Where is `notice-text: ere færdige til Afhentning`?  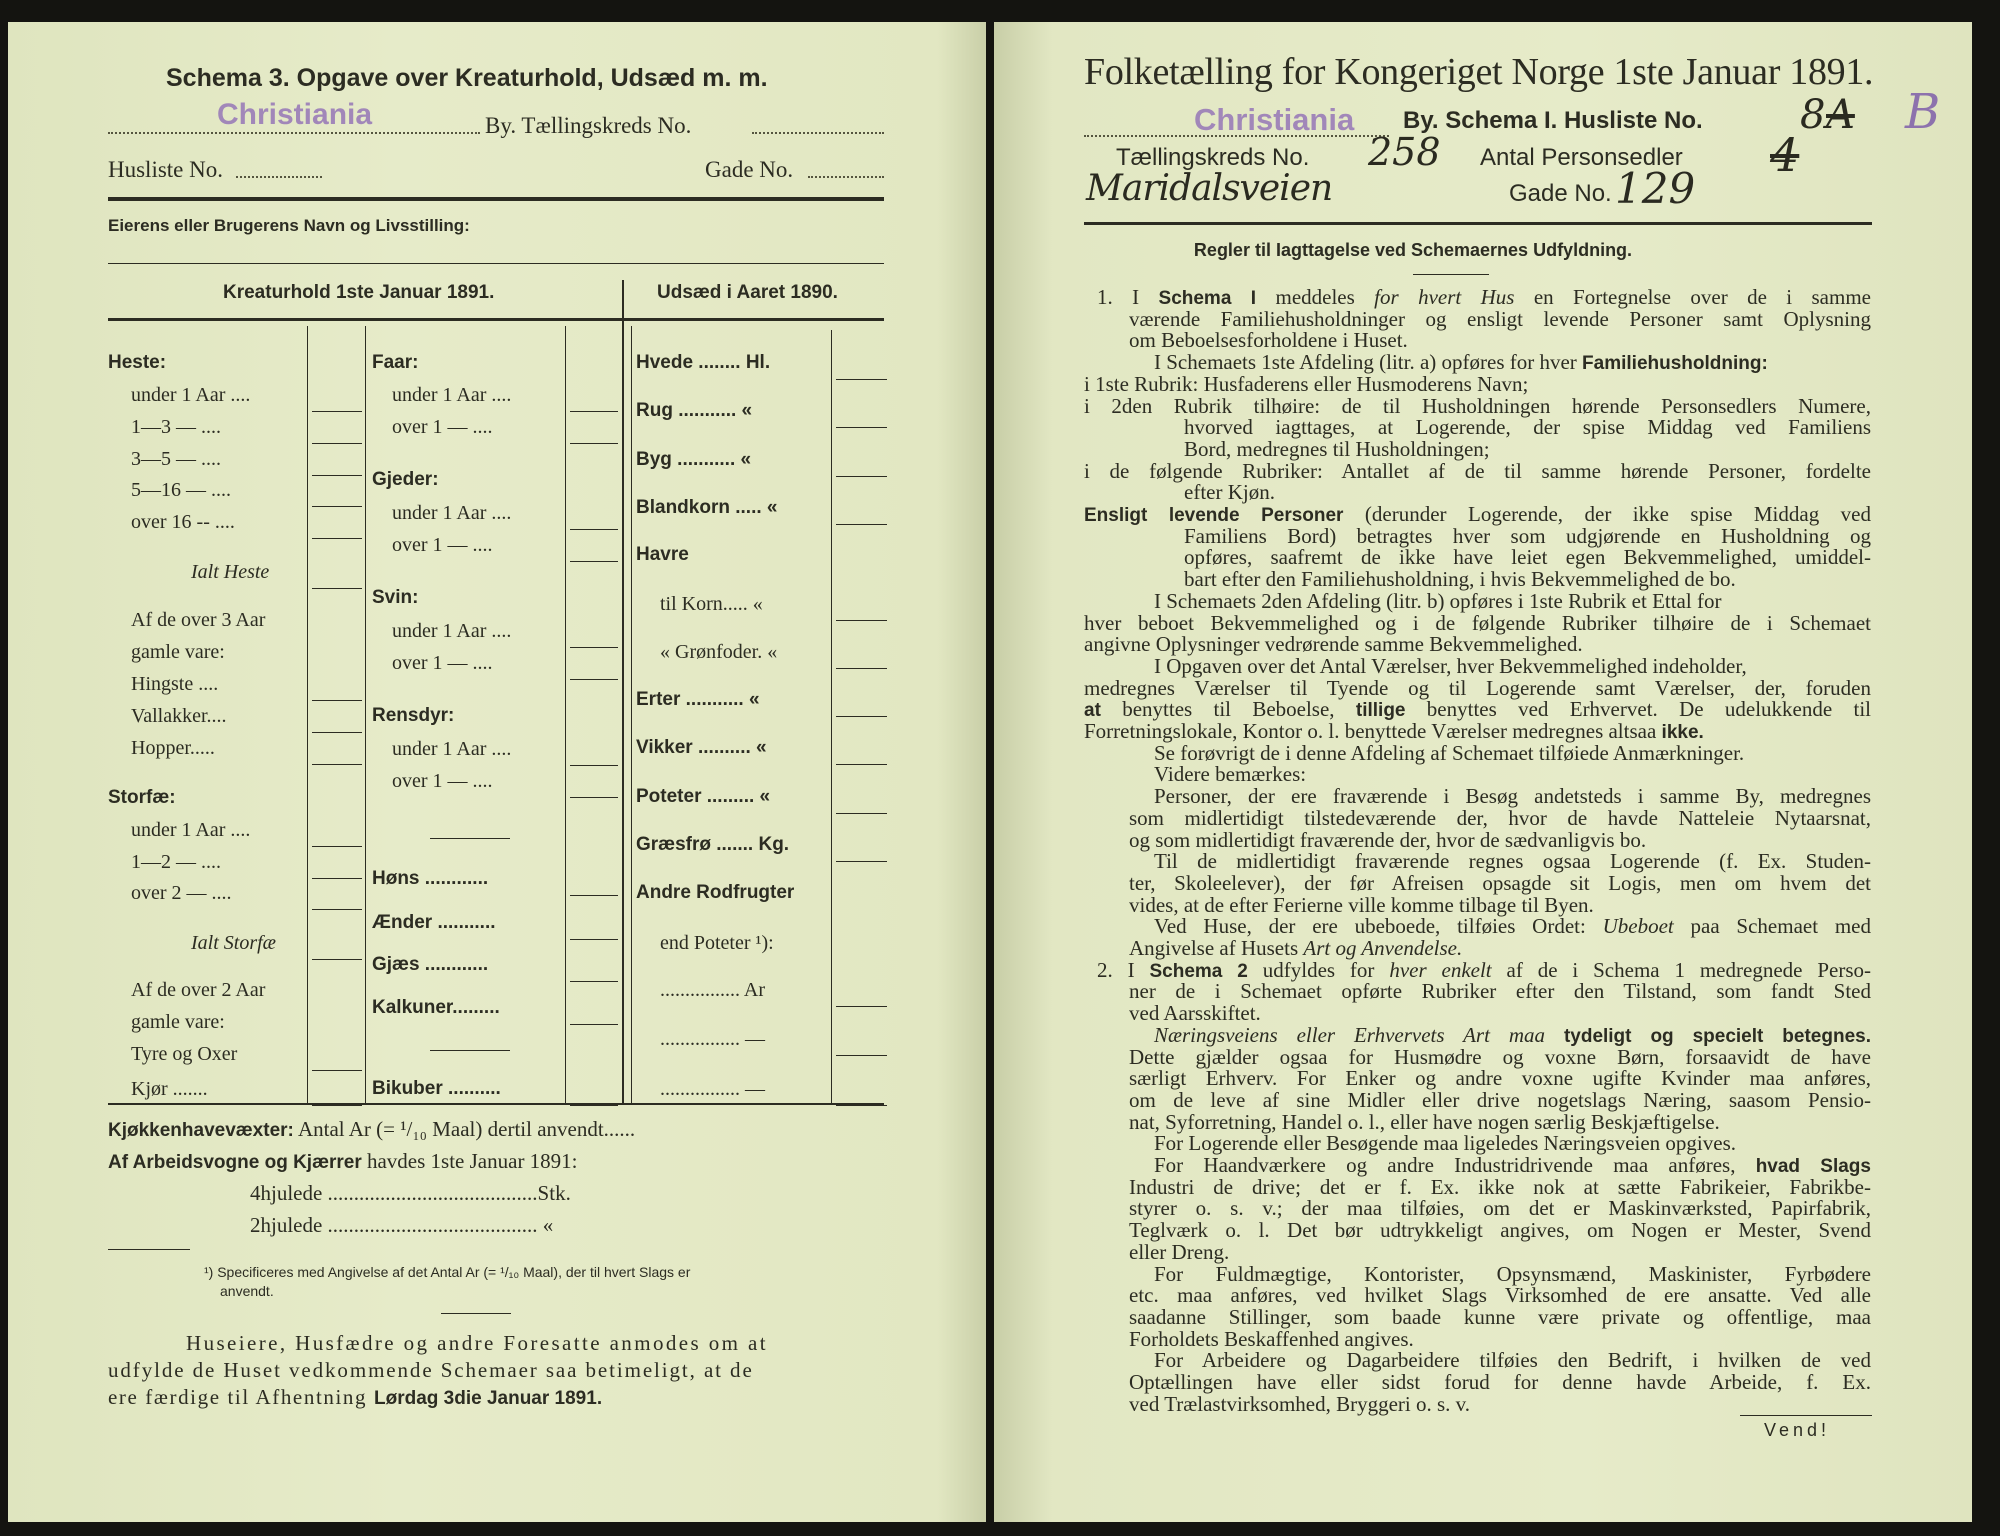 notice-text: ere færdige til Afhentning is located at coordinates (238, 1397).